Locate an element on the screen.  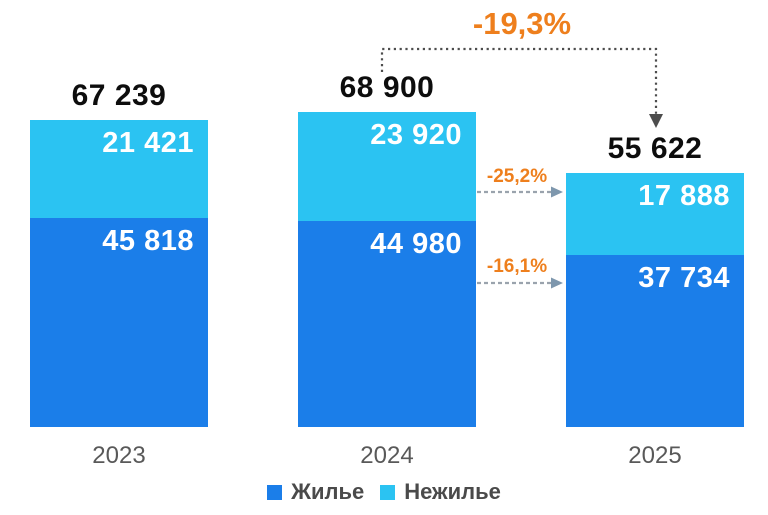
total-label-2023: 67 239 is located at coordinates (119, 95).